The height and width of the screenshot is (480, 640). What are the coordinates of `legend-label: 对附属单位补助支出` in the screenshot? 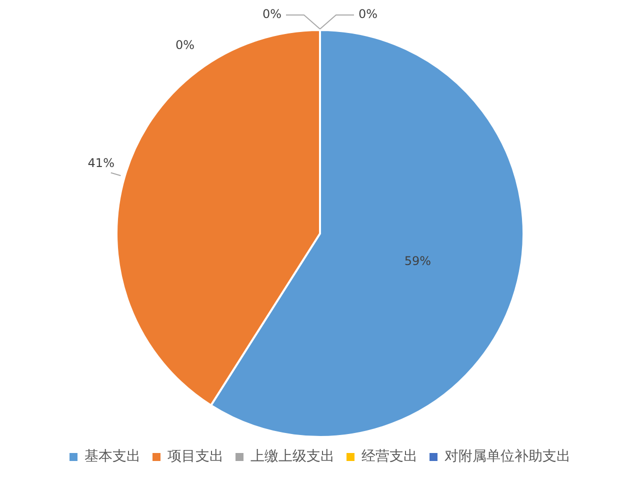 It's located at (507, 456).